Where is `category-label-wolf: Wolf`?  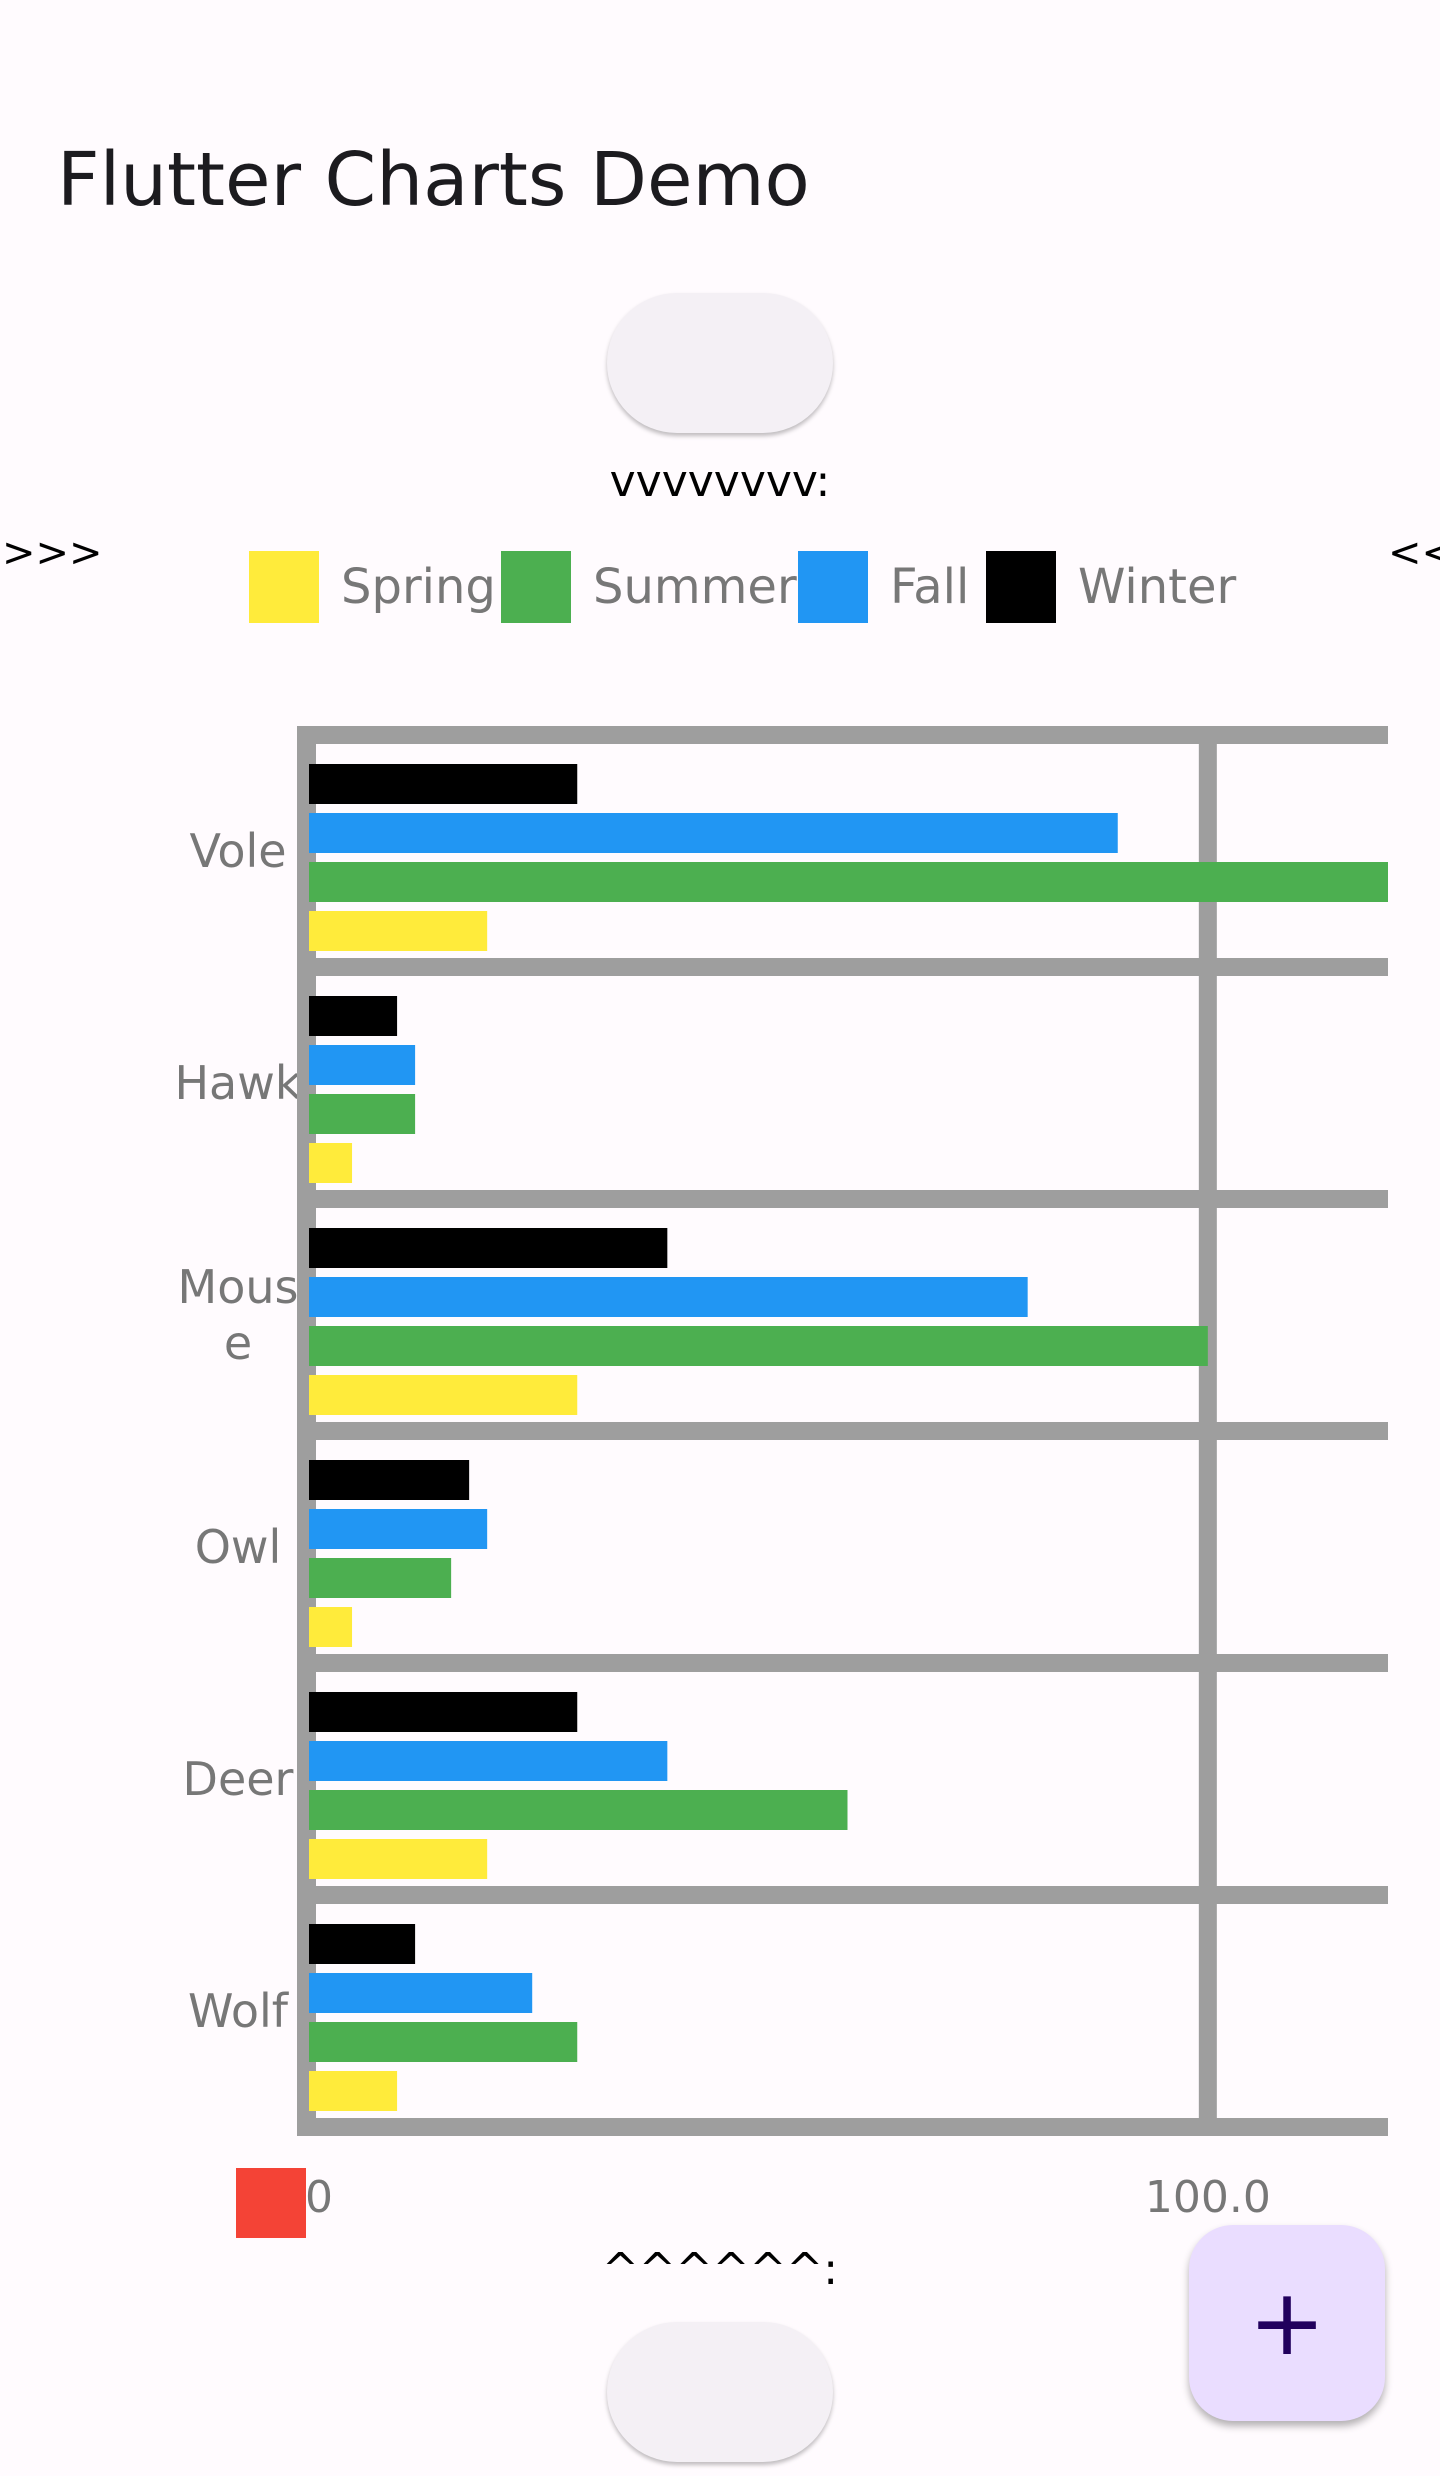
category-label-wolf: Wolf is located at coordinates (239, 2011).